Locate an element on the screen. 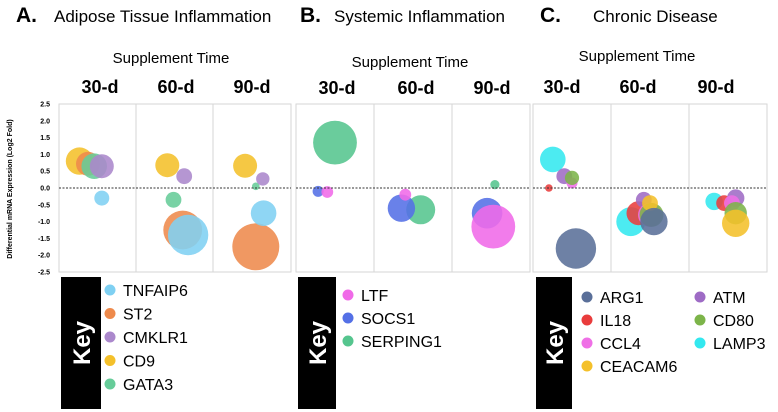 This screenshot has height=412, width=778. bubble-ltf-60-d is located at coordinates (405, 194).